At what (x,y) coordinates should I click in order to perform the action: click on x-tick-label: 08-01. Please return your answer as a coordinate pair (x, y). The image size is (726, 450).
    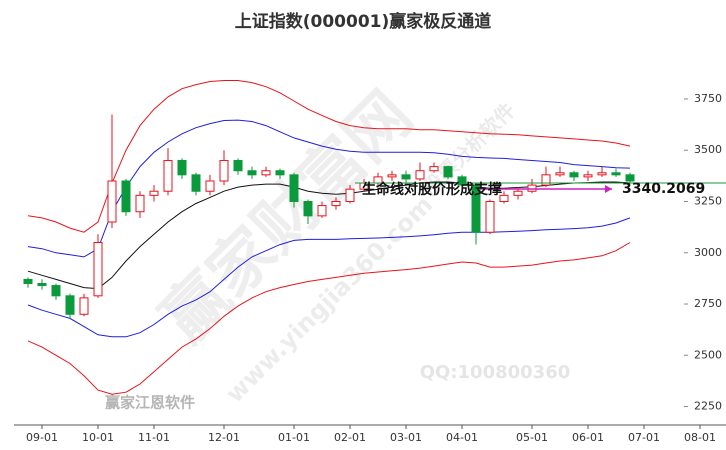
    Looking at the image, I should click on (700, 437).